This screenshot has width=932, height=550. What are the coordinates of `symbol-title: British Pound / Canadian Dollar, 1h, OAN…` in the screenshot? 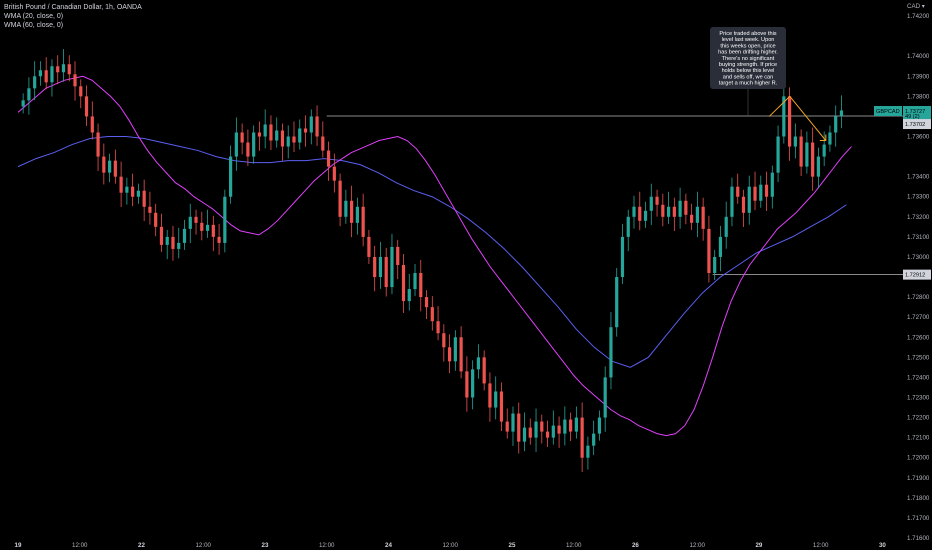 It's located at (73, 7).